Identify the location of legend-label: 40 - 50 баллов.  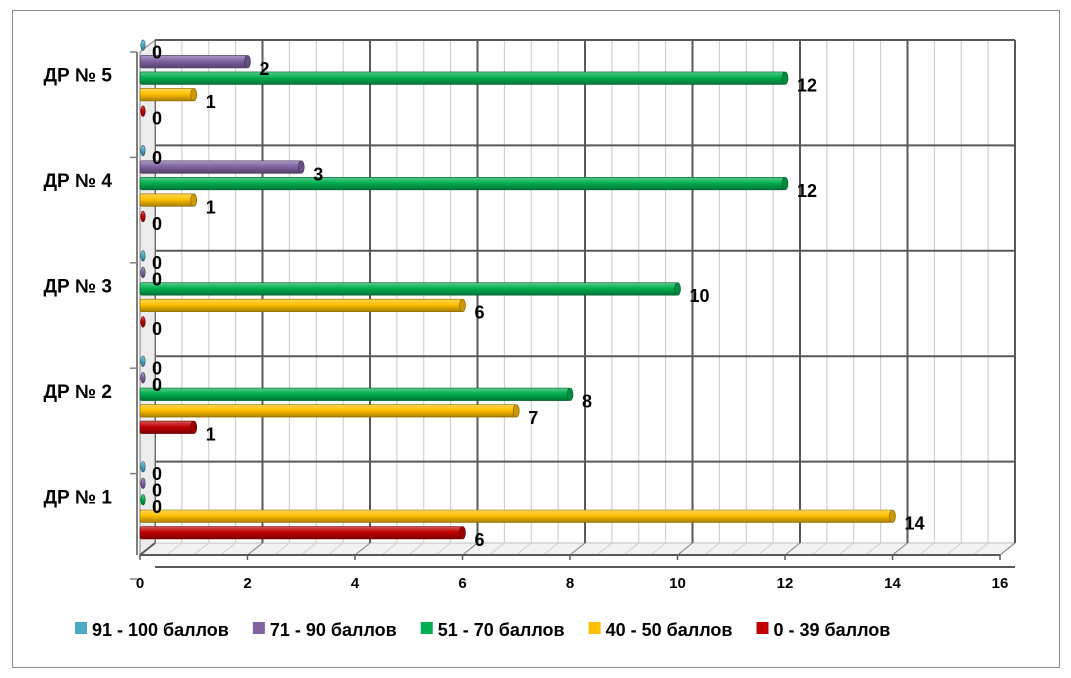
(669, 630).